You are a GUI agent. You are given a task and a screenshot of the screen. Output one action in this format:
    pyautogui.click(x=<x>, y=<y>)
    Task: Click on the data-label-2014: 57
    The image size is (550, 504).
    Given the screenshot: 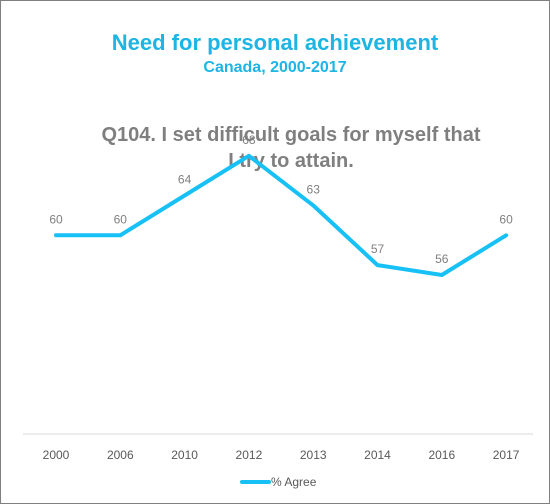 What is the action you would take?
    pyautogui.click(x=378, y=249)
    